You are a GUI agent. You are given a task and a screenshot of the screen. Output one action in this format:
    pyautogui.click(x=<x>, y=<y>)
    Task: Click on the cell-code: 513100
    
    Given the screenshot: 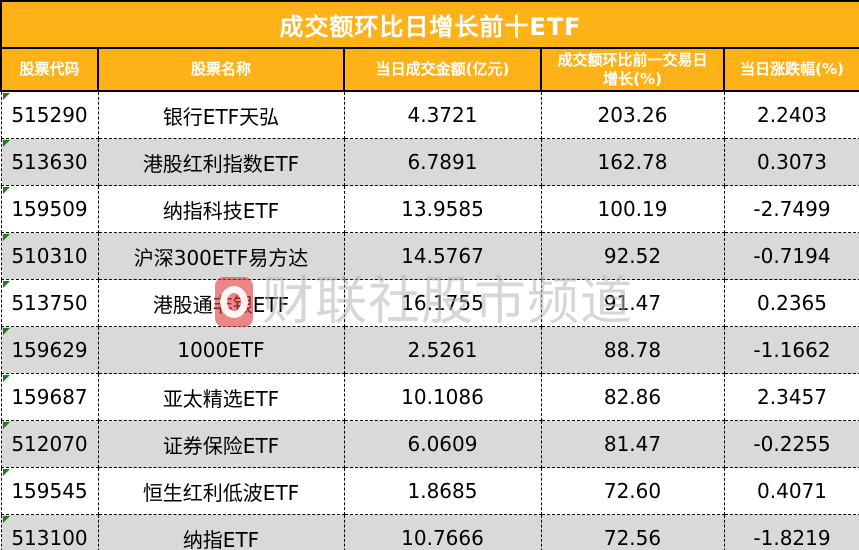 What is the action you would take?
    pyautogui.click(x=49, y=532)
    